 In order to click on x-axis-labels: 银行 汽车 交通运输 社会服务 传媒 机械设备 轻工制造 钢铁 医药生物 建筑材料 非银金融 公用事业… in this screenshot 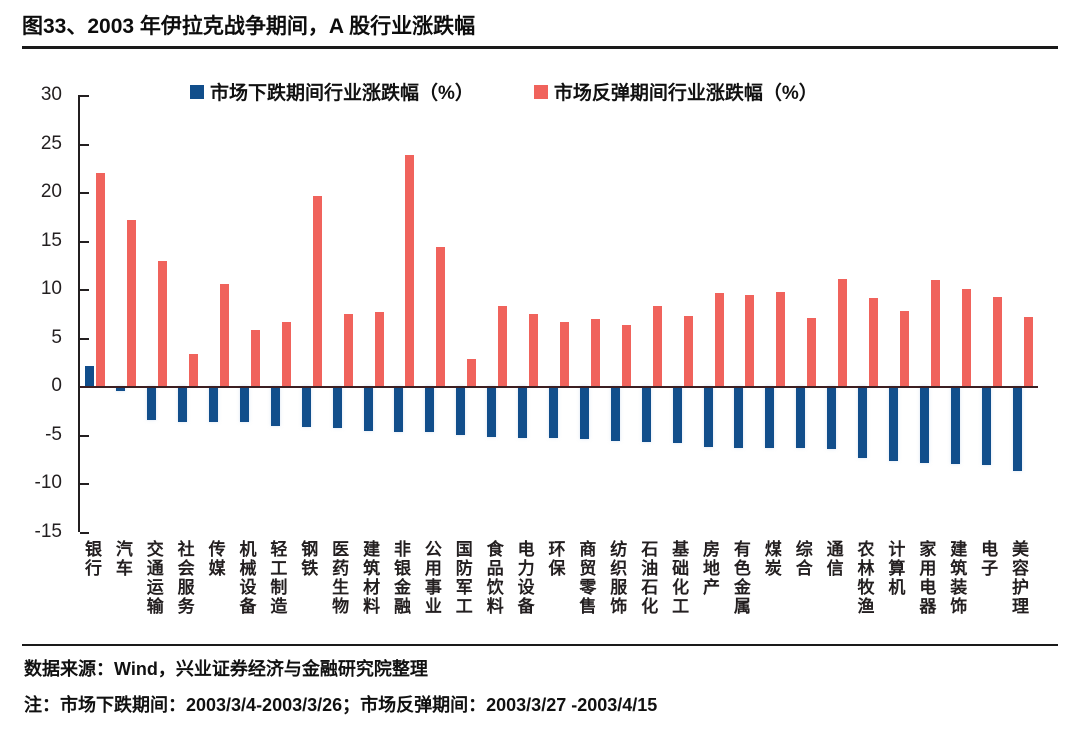, I will do `click(557, 592)`.